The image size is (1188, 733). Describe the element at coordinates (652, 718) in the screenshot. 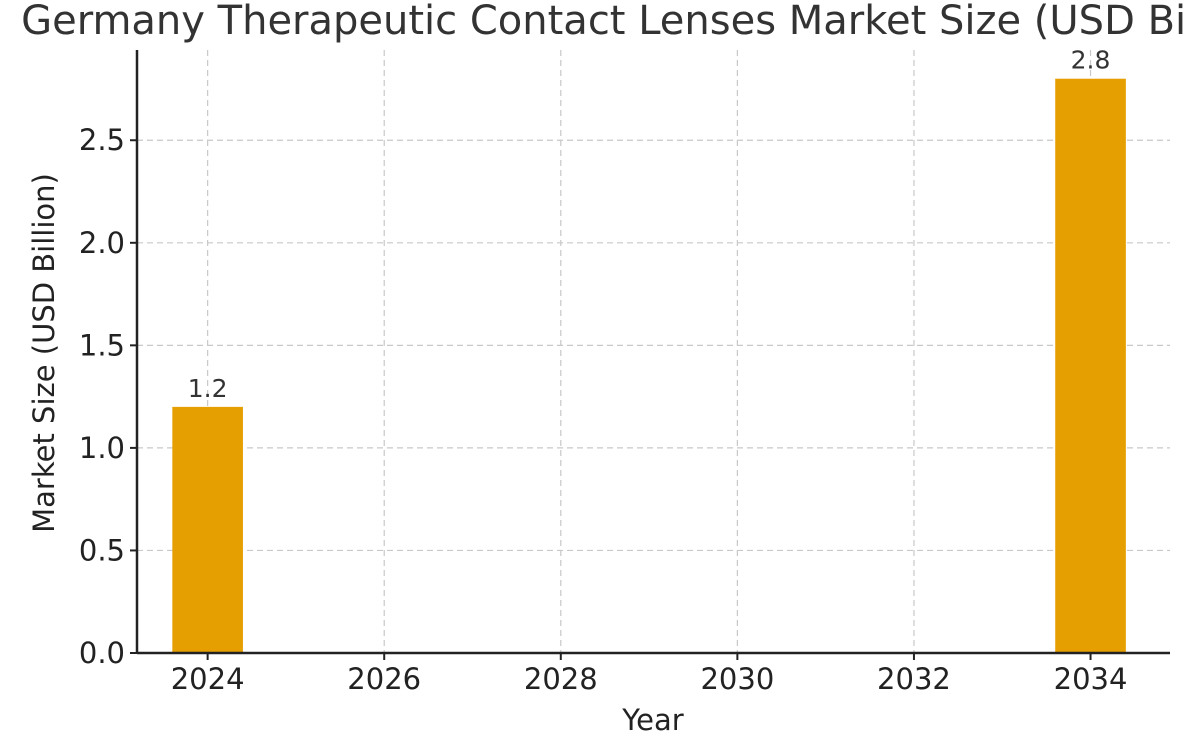

I see `x-axis-label: Year` at that location.